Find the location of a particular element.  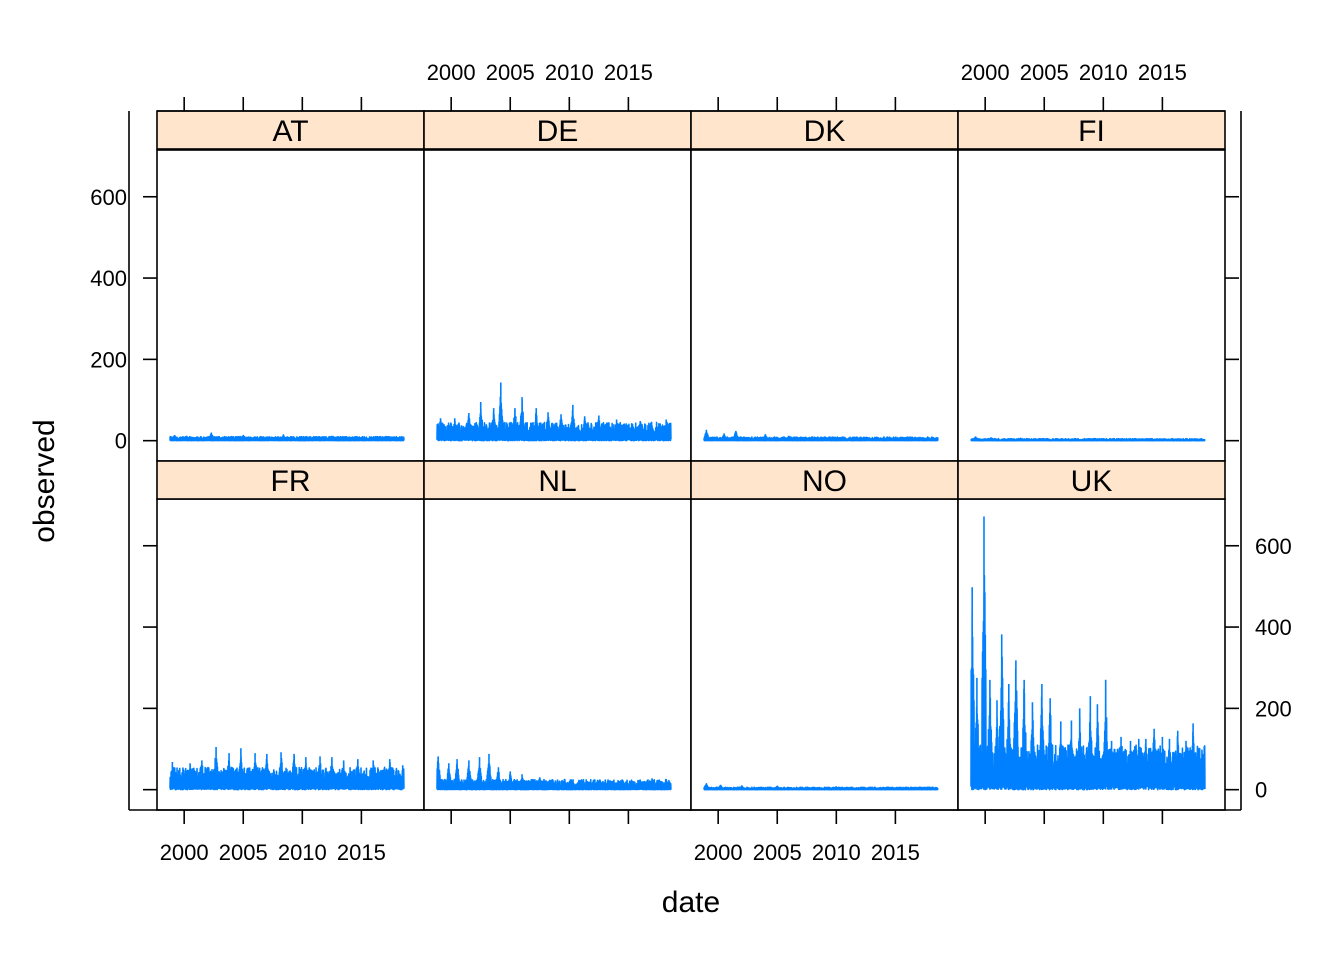

strip-label-no: NO is located at coordinates (824, 481).